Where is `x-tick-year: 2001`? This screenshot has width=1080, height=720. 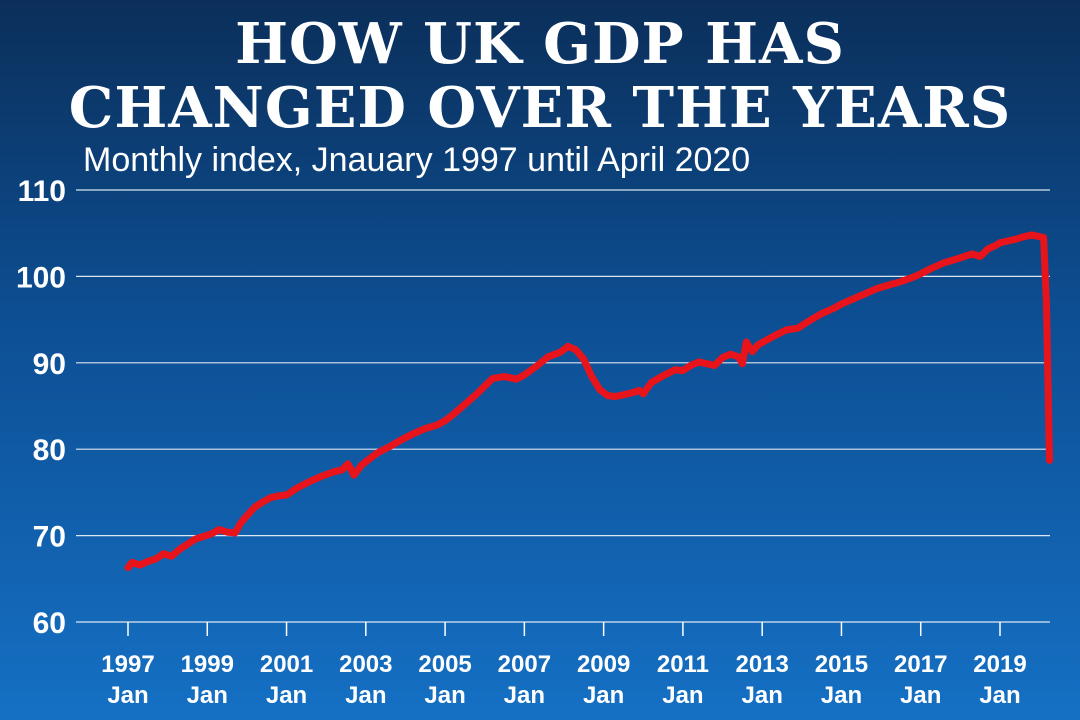 x-tick-year: 2001 is located at coordinates (286, 664).